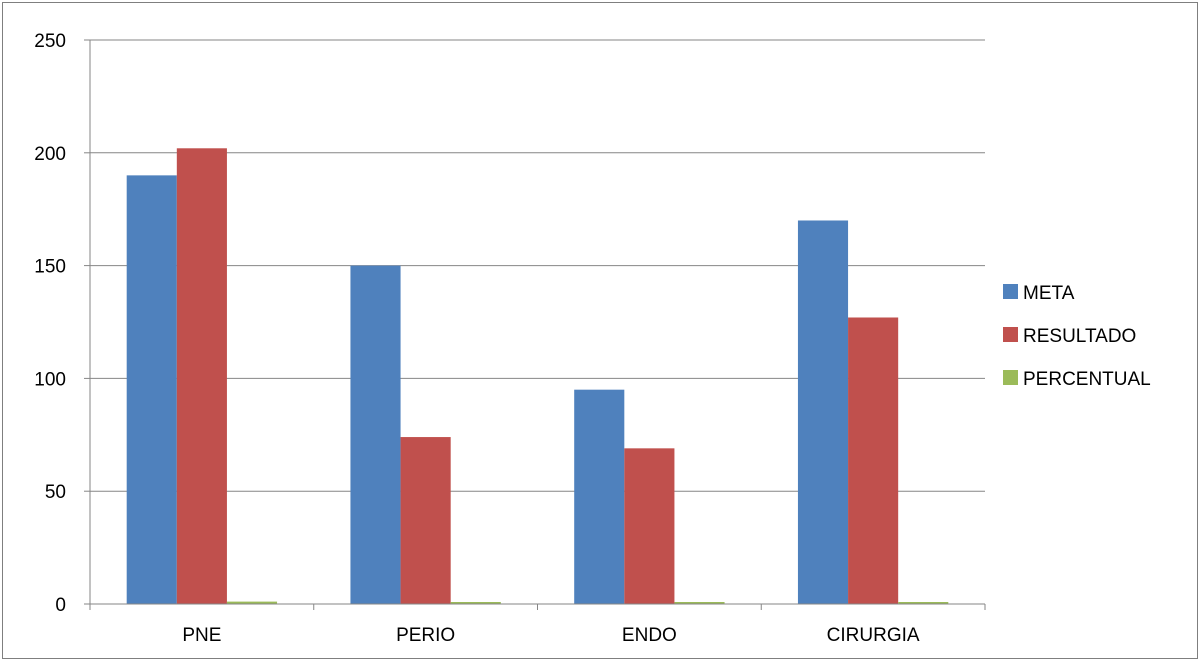 The image size is (1204, 665). Describe the element at coordinates (649, 635) in the screenshot. I see `category-label: ENDO` at that location.